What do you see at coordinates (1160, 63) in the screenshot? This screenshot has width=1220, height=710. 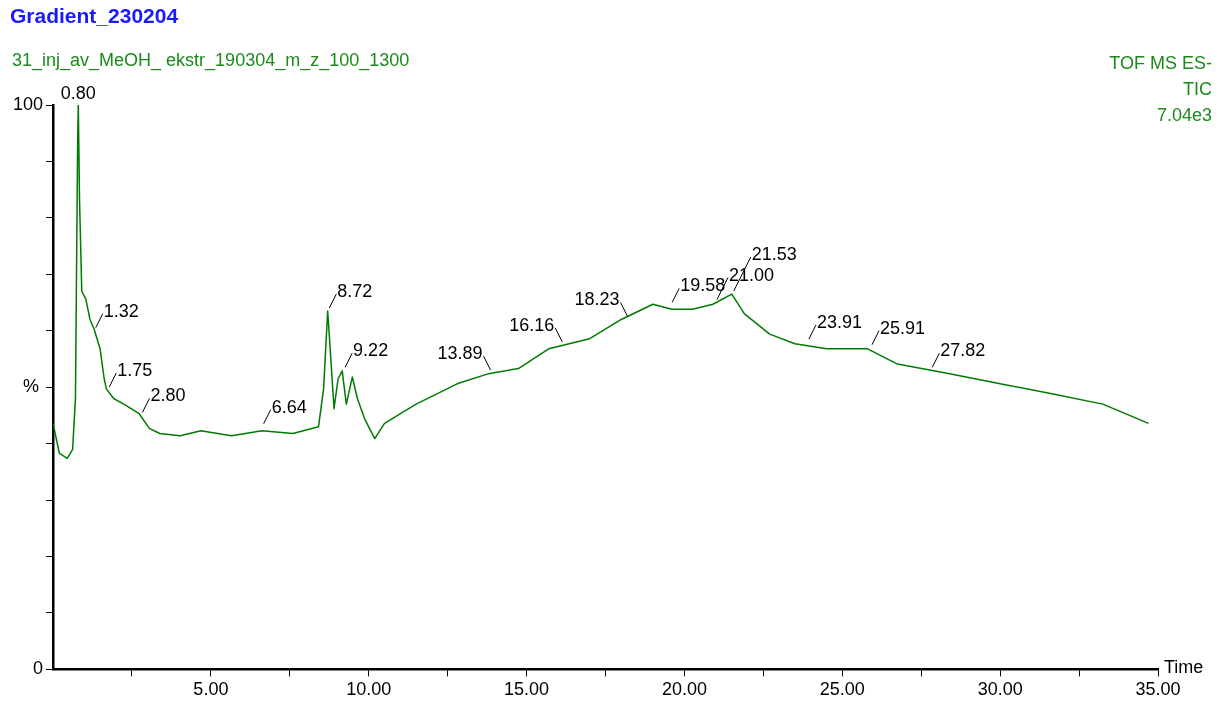 I see `text: TOF MS ES-` at bounding box center [1160, 63].